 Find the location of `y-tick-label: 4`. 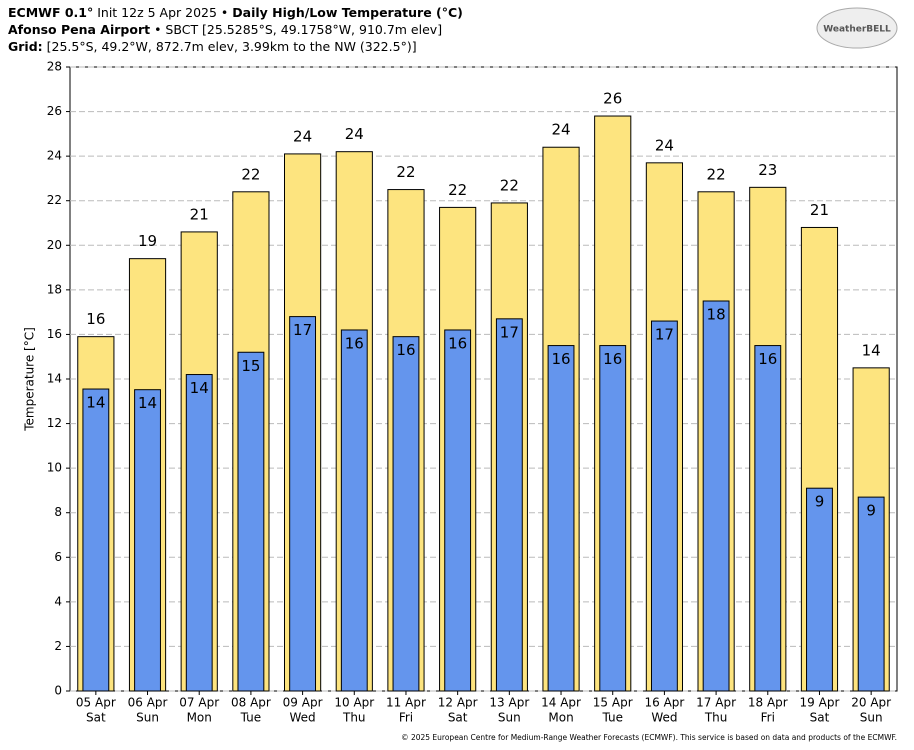

y-tick-label: 4 is located at coordinates (58, 601).